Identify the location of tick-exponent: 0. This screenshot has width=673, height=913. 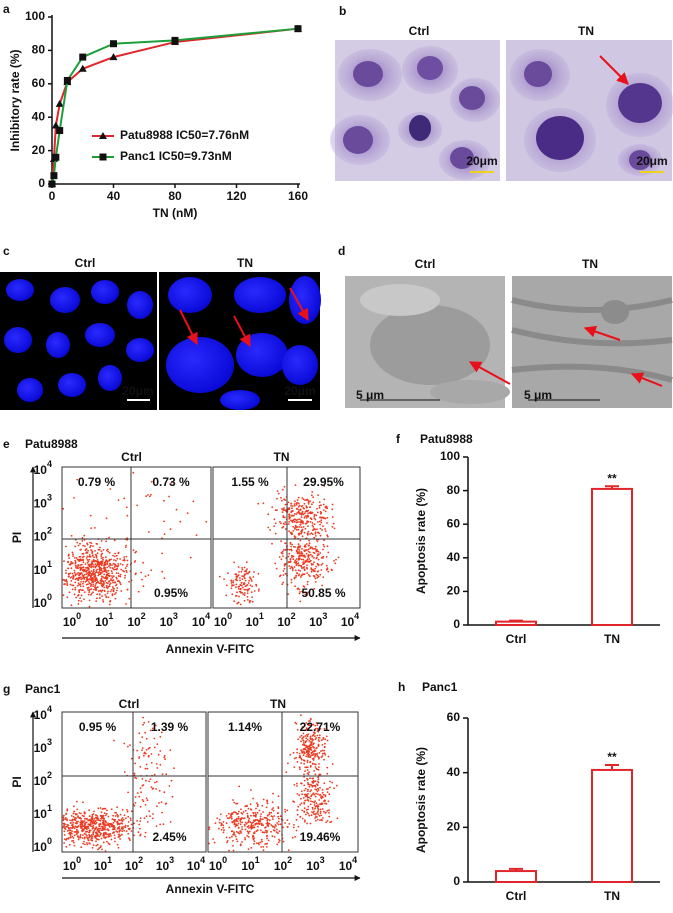
(229, 616).